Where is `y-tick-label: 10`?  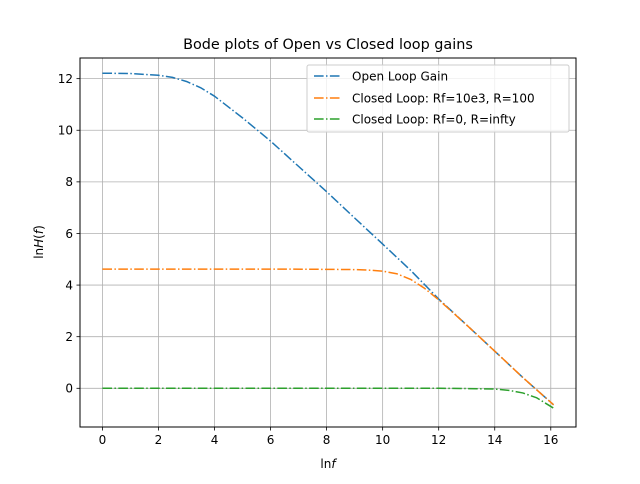
y-tick-label: 10 is located at coordinates (65, 131).